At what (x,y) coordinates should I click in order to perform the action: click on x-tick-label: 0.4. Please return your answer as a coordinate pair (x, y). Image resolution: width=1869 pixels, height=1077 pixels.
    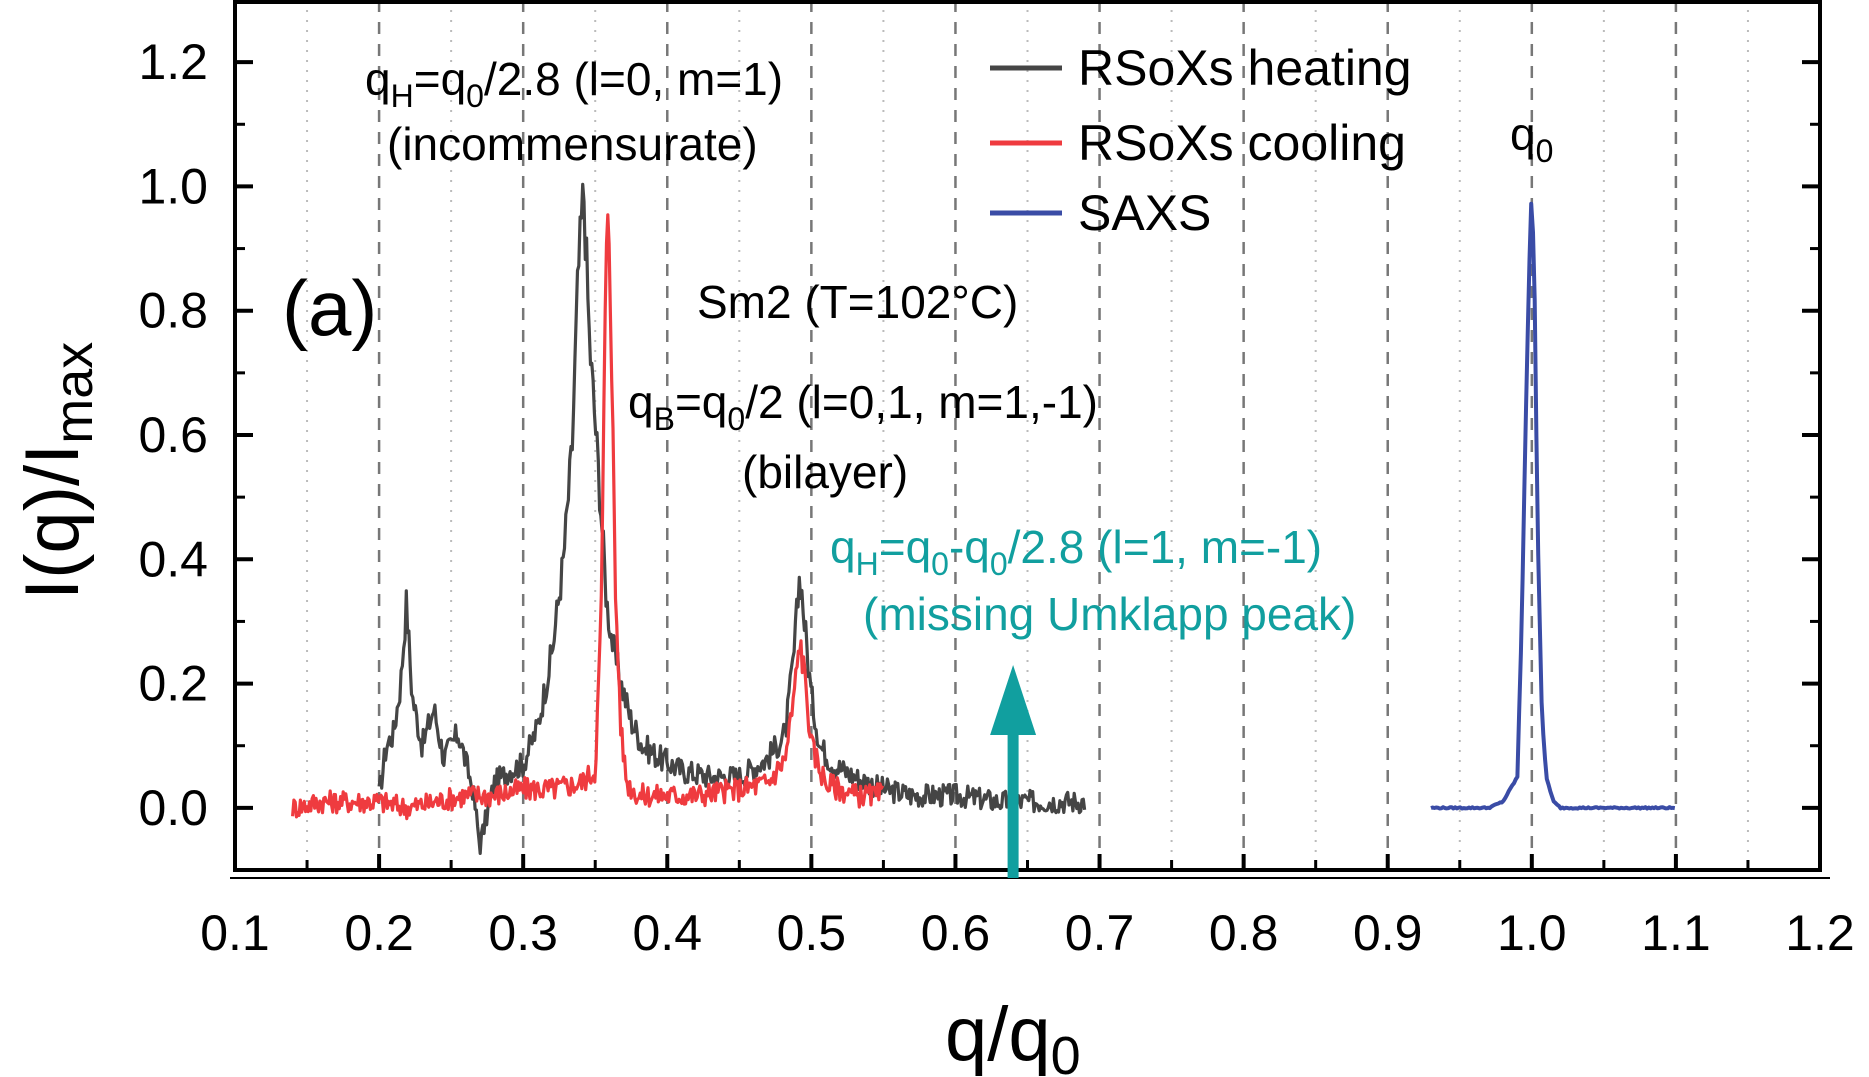
    Looking at the image, I should click on (668, 933).